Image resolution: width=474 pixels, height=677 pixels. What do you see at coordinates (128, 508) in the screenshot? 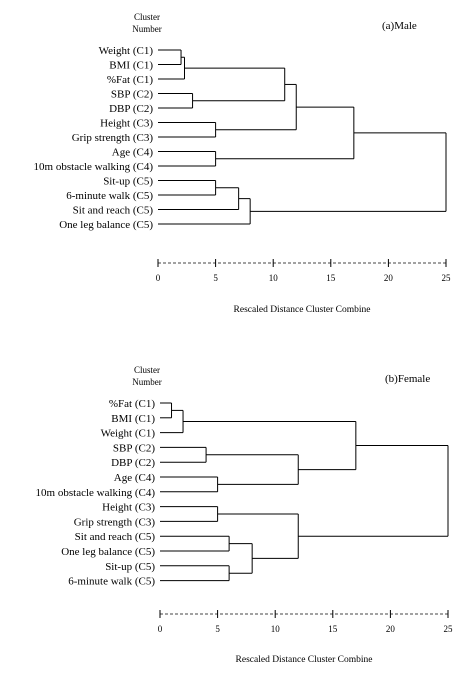
I see `panel-1-leaf-label-7: Height (C3)` at bounding box center [128, 508].